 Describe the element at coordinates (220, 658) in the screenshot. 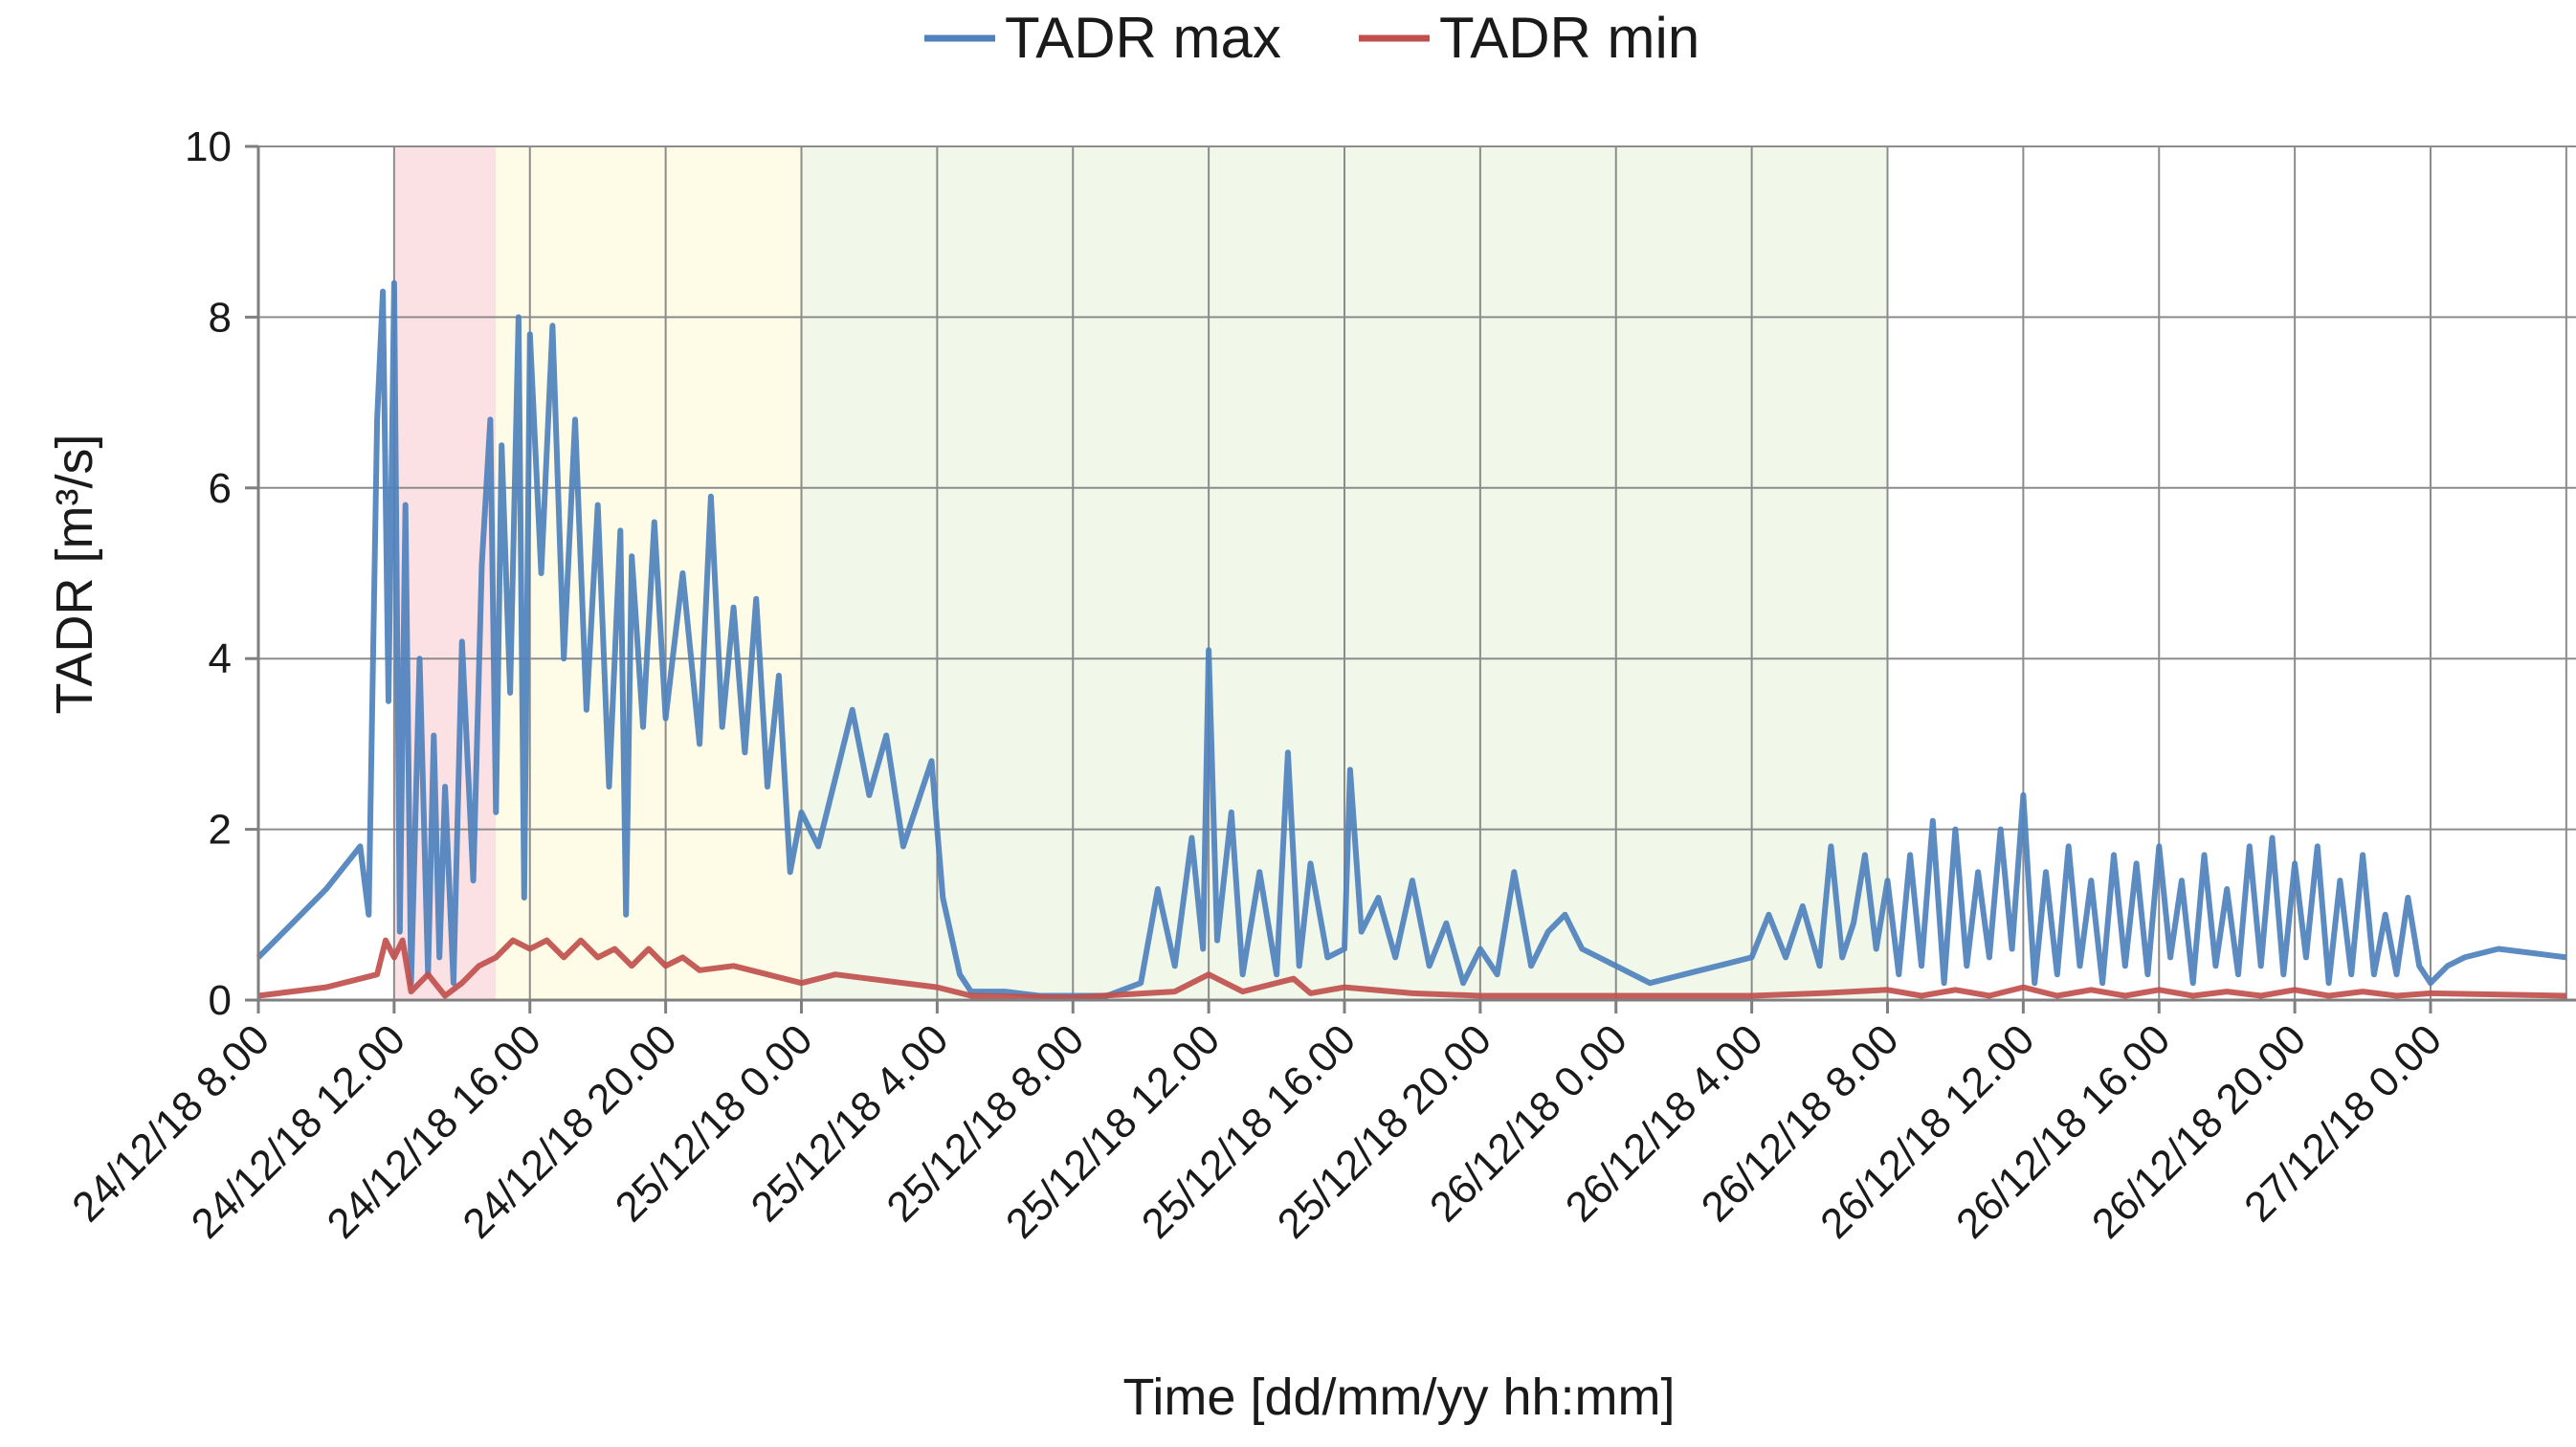

I see `y-tick-label: 4` at that location.